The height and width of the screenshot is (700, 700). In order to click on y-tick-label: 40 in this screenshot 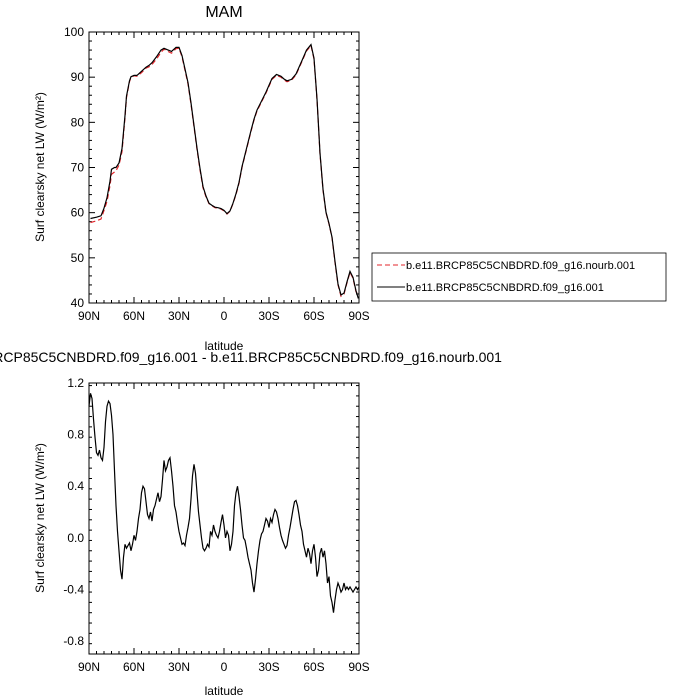, I will do `click(78, 303)`.